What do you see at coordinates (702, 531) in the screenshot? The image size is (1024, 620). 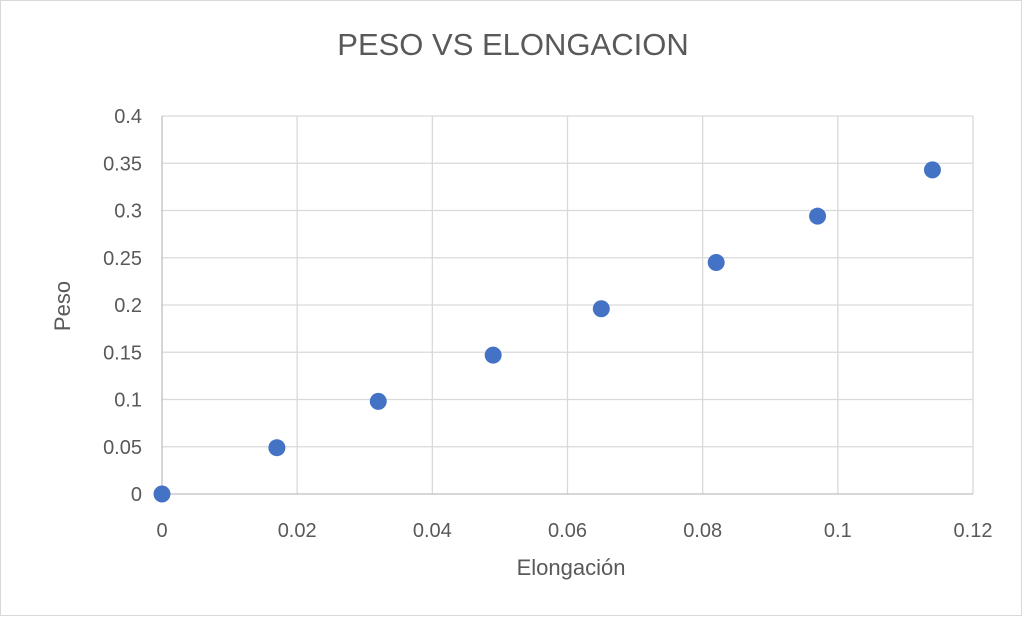 I see `x-tick-label: 0.08` at bounding box center [702, 531].